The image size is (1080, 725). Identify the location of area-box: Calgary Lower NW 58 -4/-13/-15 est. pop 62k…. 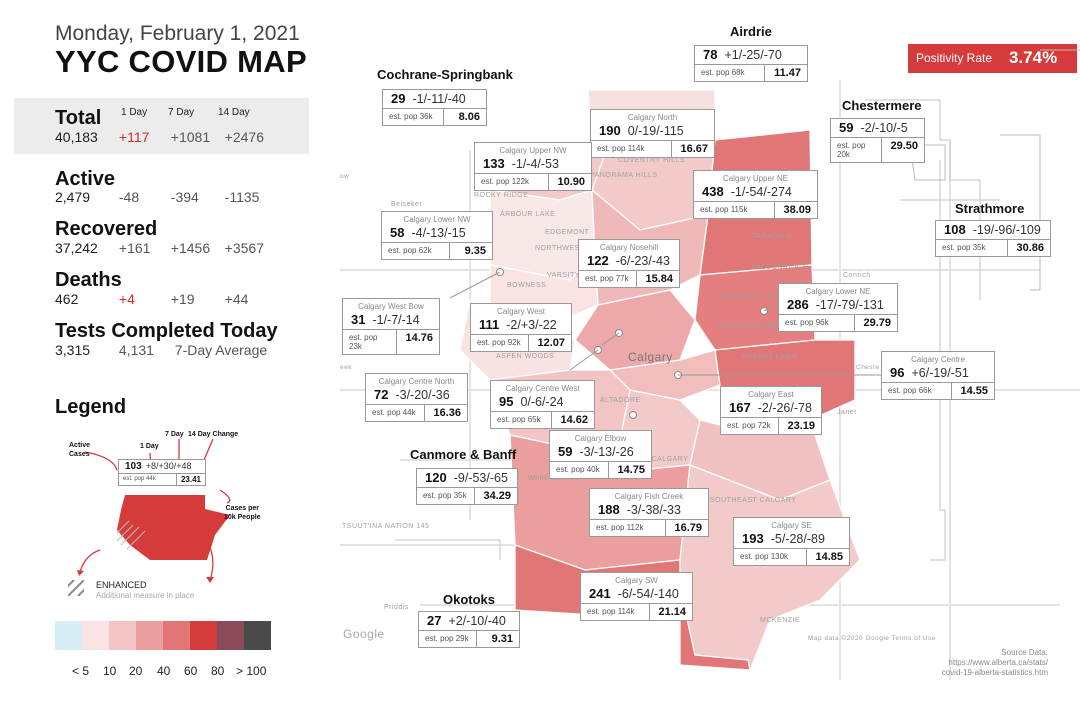
(437, 235).